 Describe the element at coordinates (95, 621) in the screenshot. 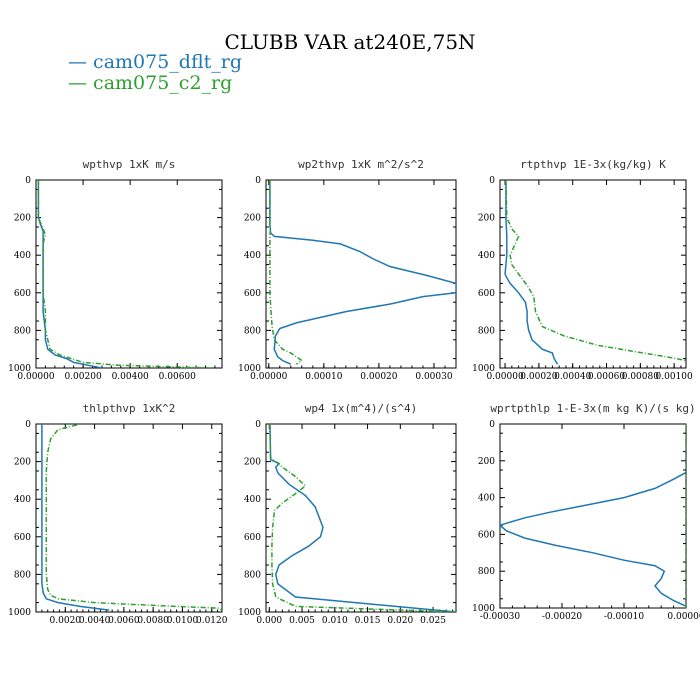

I see `x-tick-label: 0.0040` at that location.